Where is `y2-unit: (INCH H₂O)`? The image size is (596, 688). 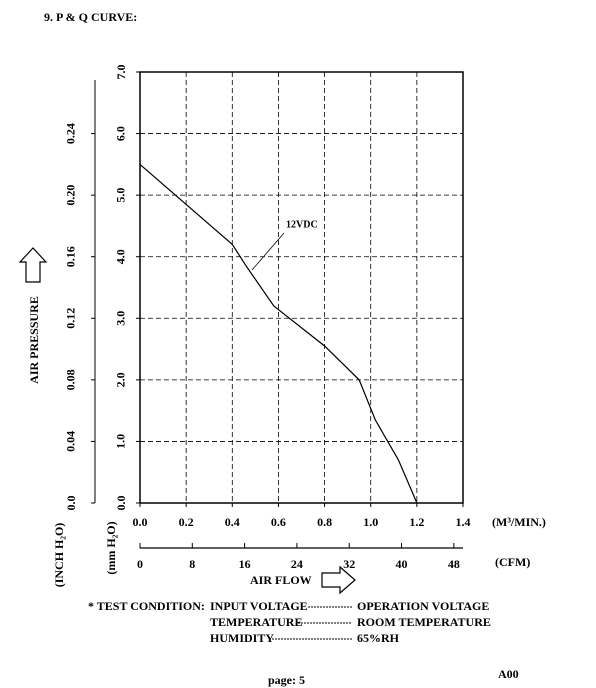
y2-unit: (INCH H₂O) is located at coordinates (59, 555).